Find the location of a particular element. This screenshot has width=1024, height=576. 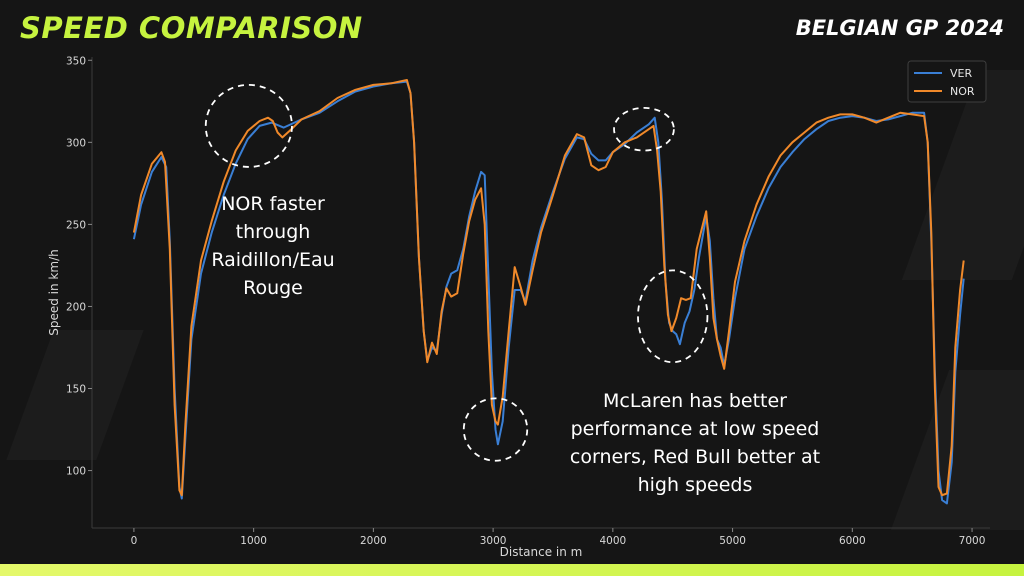

legend-label-nor: NOR is located at coordinates (962, 91).